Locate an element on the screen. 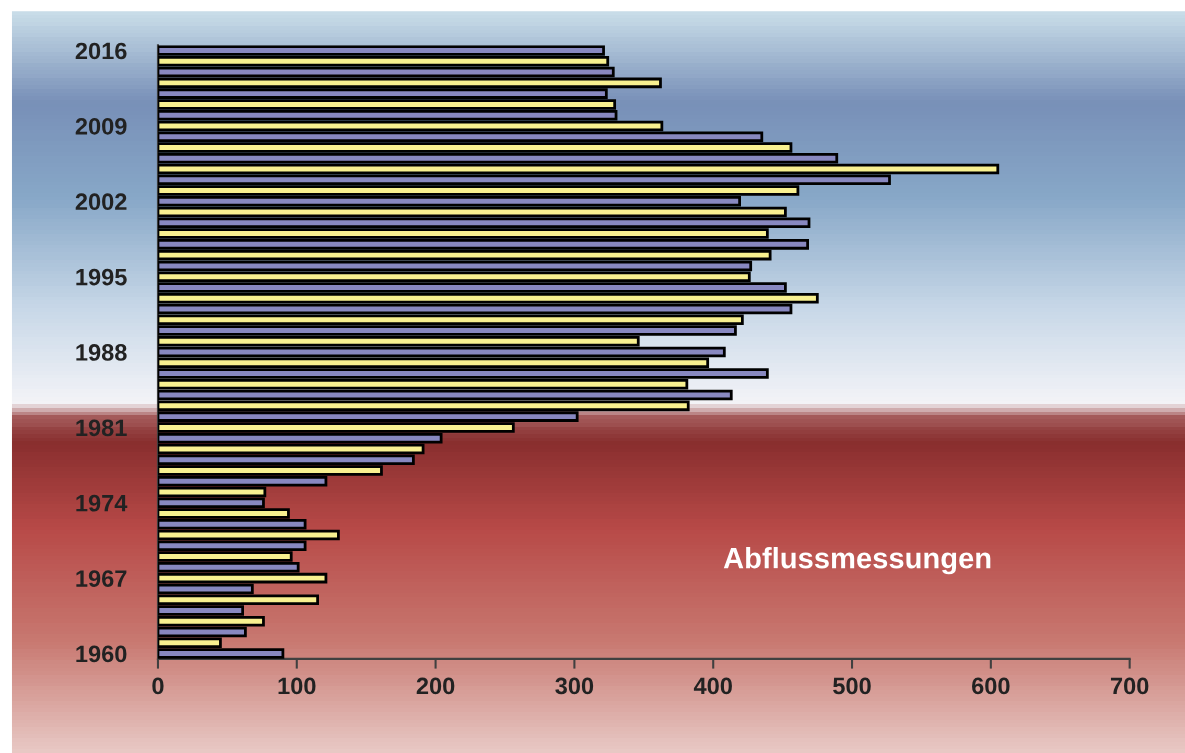 Image resolution: width=1185 pixels, height=753 pixels. y-tick-label: 1960 is located at coordinates (101, 654).